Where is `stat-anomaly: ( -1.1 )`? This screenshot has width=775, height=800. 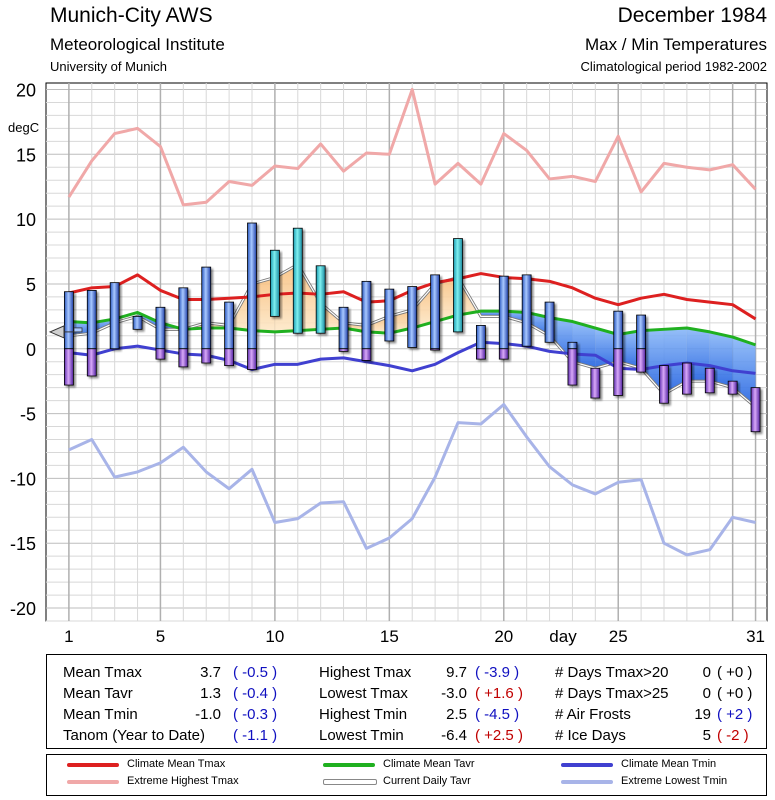
stat-anomaly: ( -1.1 ) is located at coordinates (255, 735).